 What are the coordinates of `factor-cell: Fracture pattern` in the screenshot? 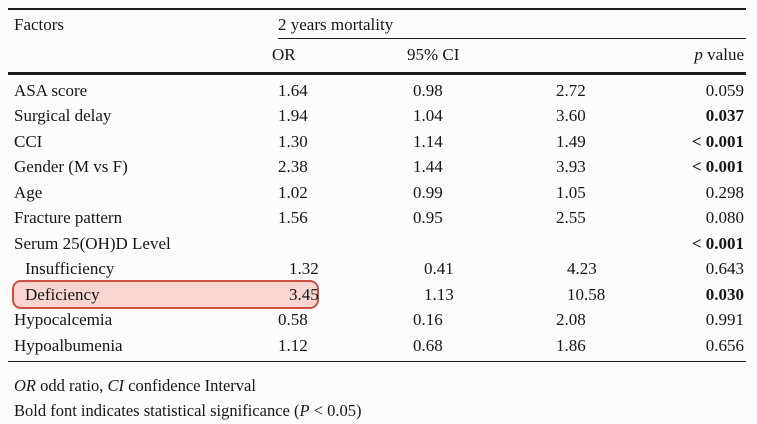 It's located at (68, 218).